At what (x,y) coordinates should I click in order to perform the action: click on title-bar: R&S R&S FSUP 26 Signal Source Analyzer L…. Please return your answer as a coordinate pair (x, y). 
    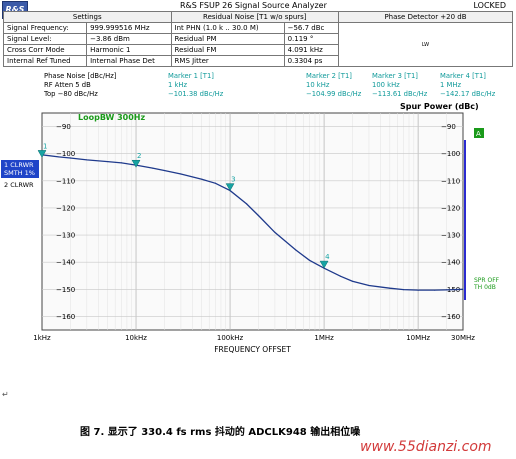
    Looking at the image, I should click on (258, 9).